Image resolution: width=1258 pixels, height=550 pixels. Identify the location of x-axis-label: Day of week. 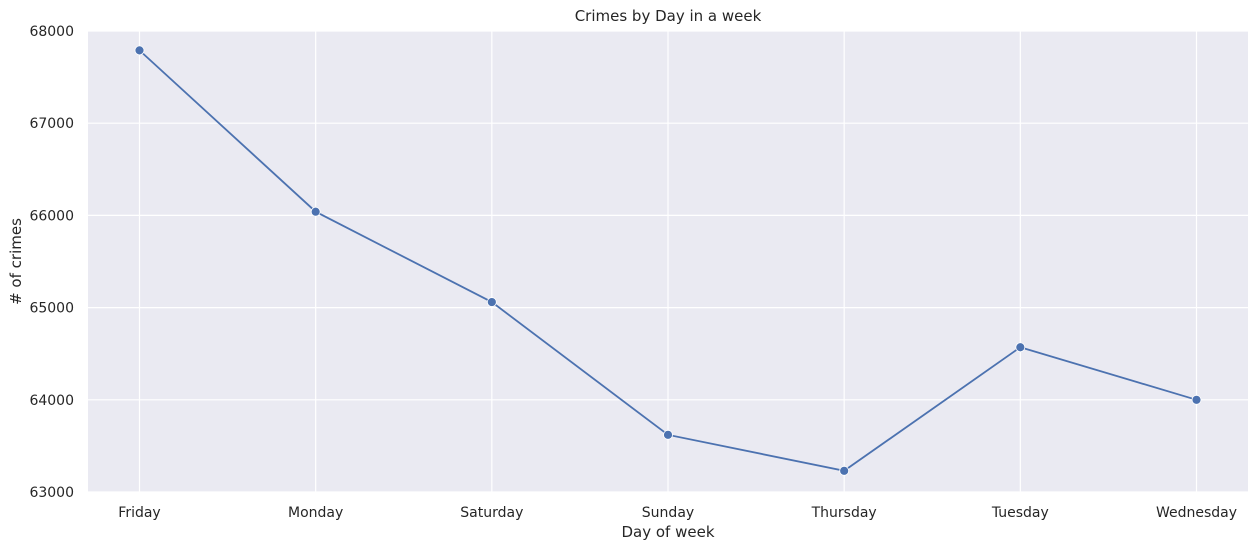
(667, 532).